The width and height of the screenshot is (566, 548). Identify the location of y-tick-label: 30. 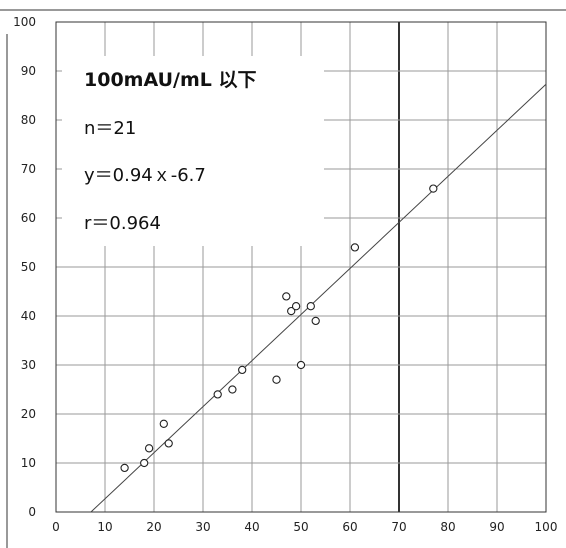
(28, 365).